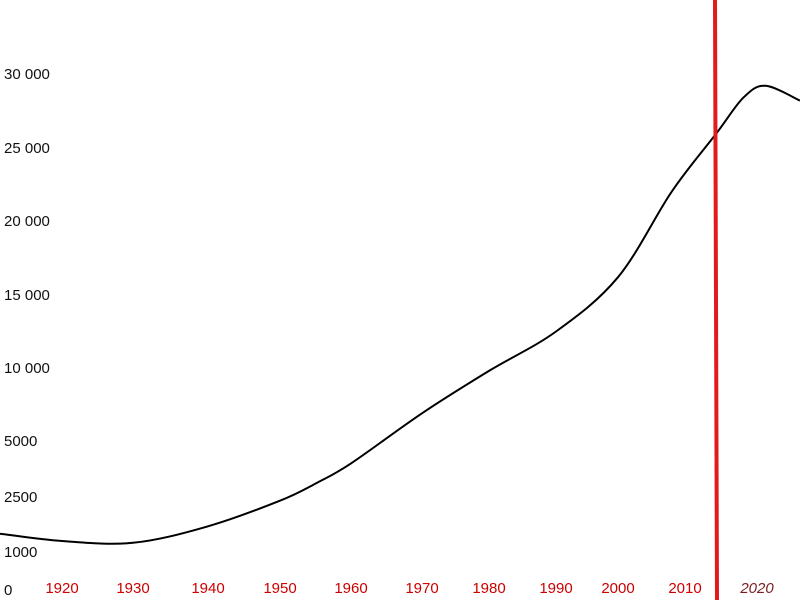  What do you see at coordinates (27, 148) in the screenshot?
I see `y-tick-label: 25 000` at bounding box center [27, 148].